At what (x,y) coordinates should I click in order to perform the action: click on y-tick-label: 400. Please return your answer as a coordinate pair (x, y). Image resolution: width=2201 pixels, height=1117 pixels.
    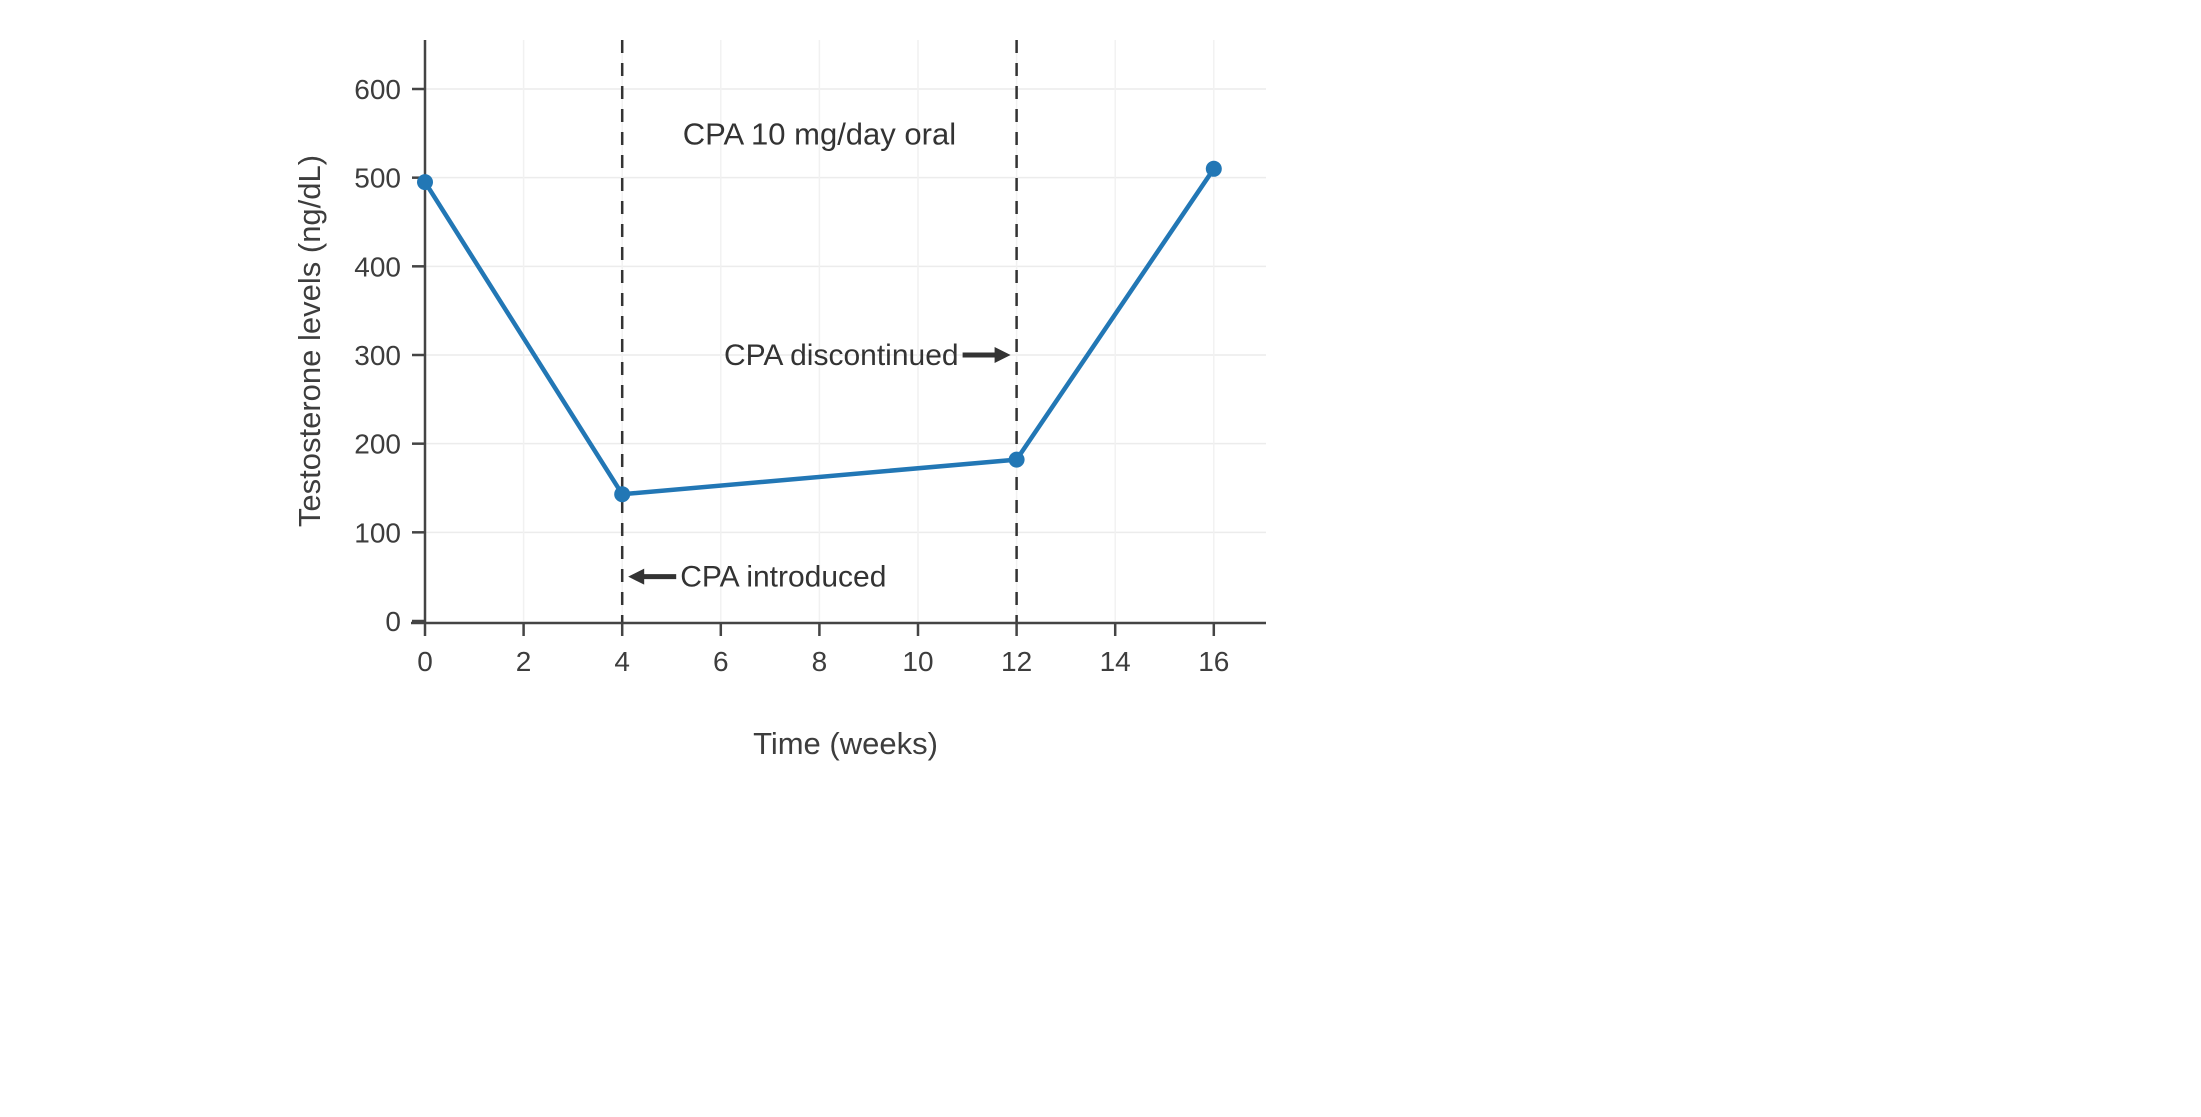
    Looking at the image, I should click on (377, 266).